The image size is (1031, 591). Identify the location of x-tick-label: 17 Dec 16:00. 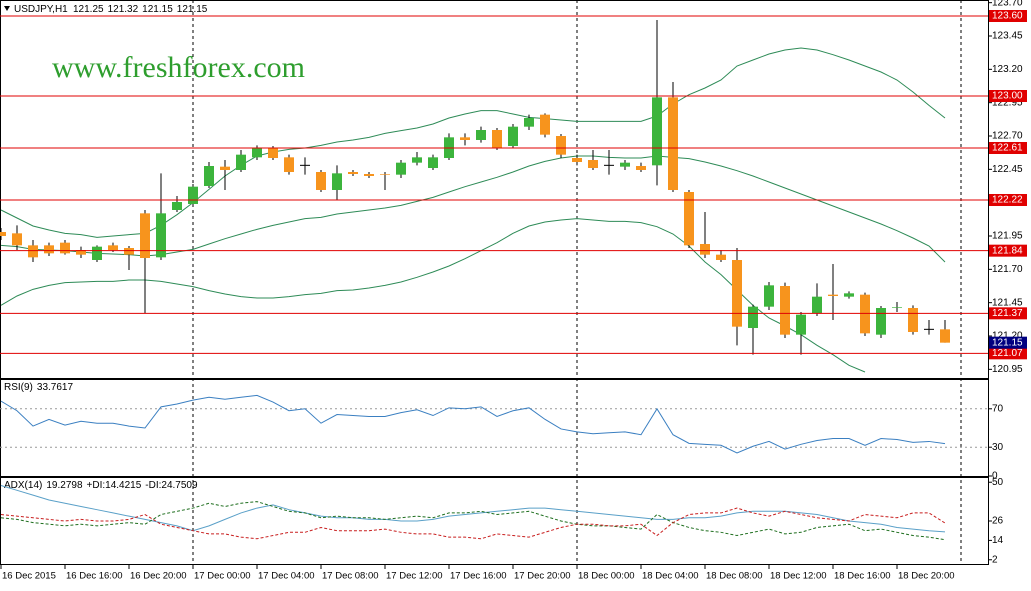
(478, 576).